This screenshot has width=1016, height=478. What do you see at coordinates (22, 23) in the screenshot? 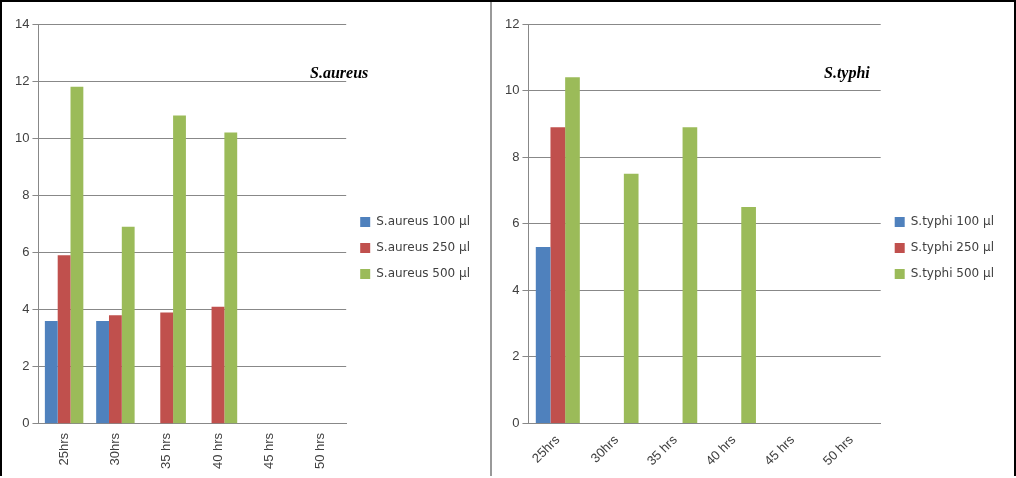
I see `y-tick-label: 14` at bounding box center [22, 23].